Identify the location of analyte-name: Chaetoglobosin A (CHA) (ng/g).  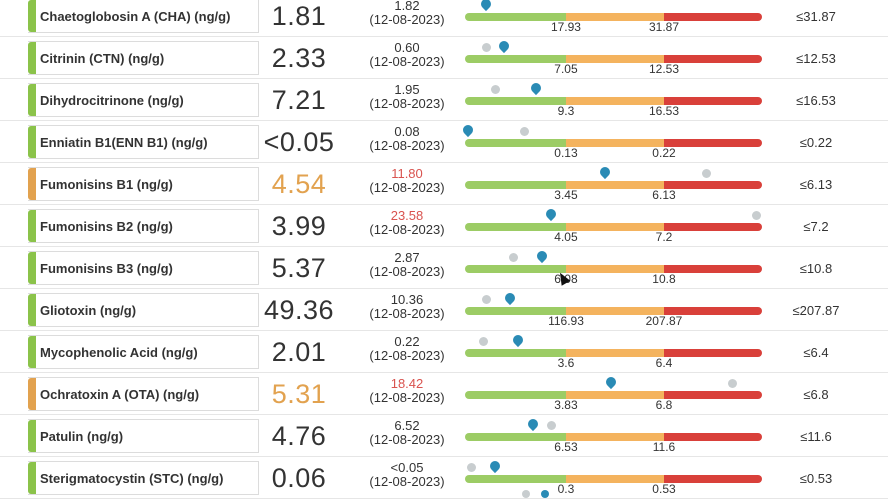
(135, 16).